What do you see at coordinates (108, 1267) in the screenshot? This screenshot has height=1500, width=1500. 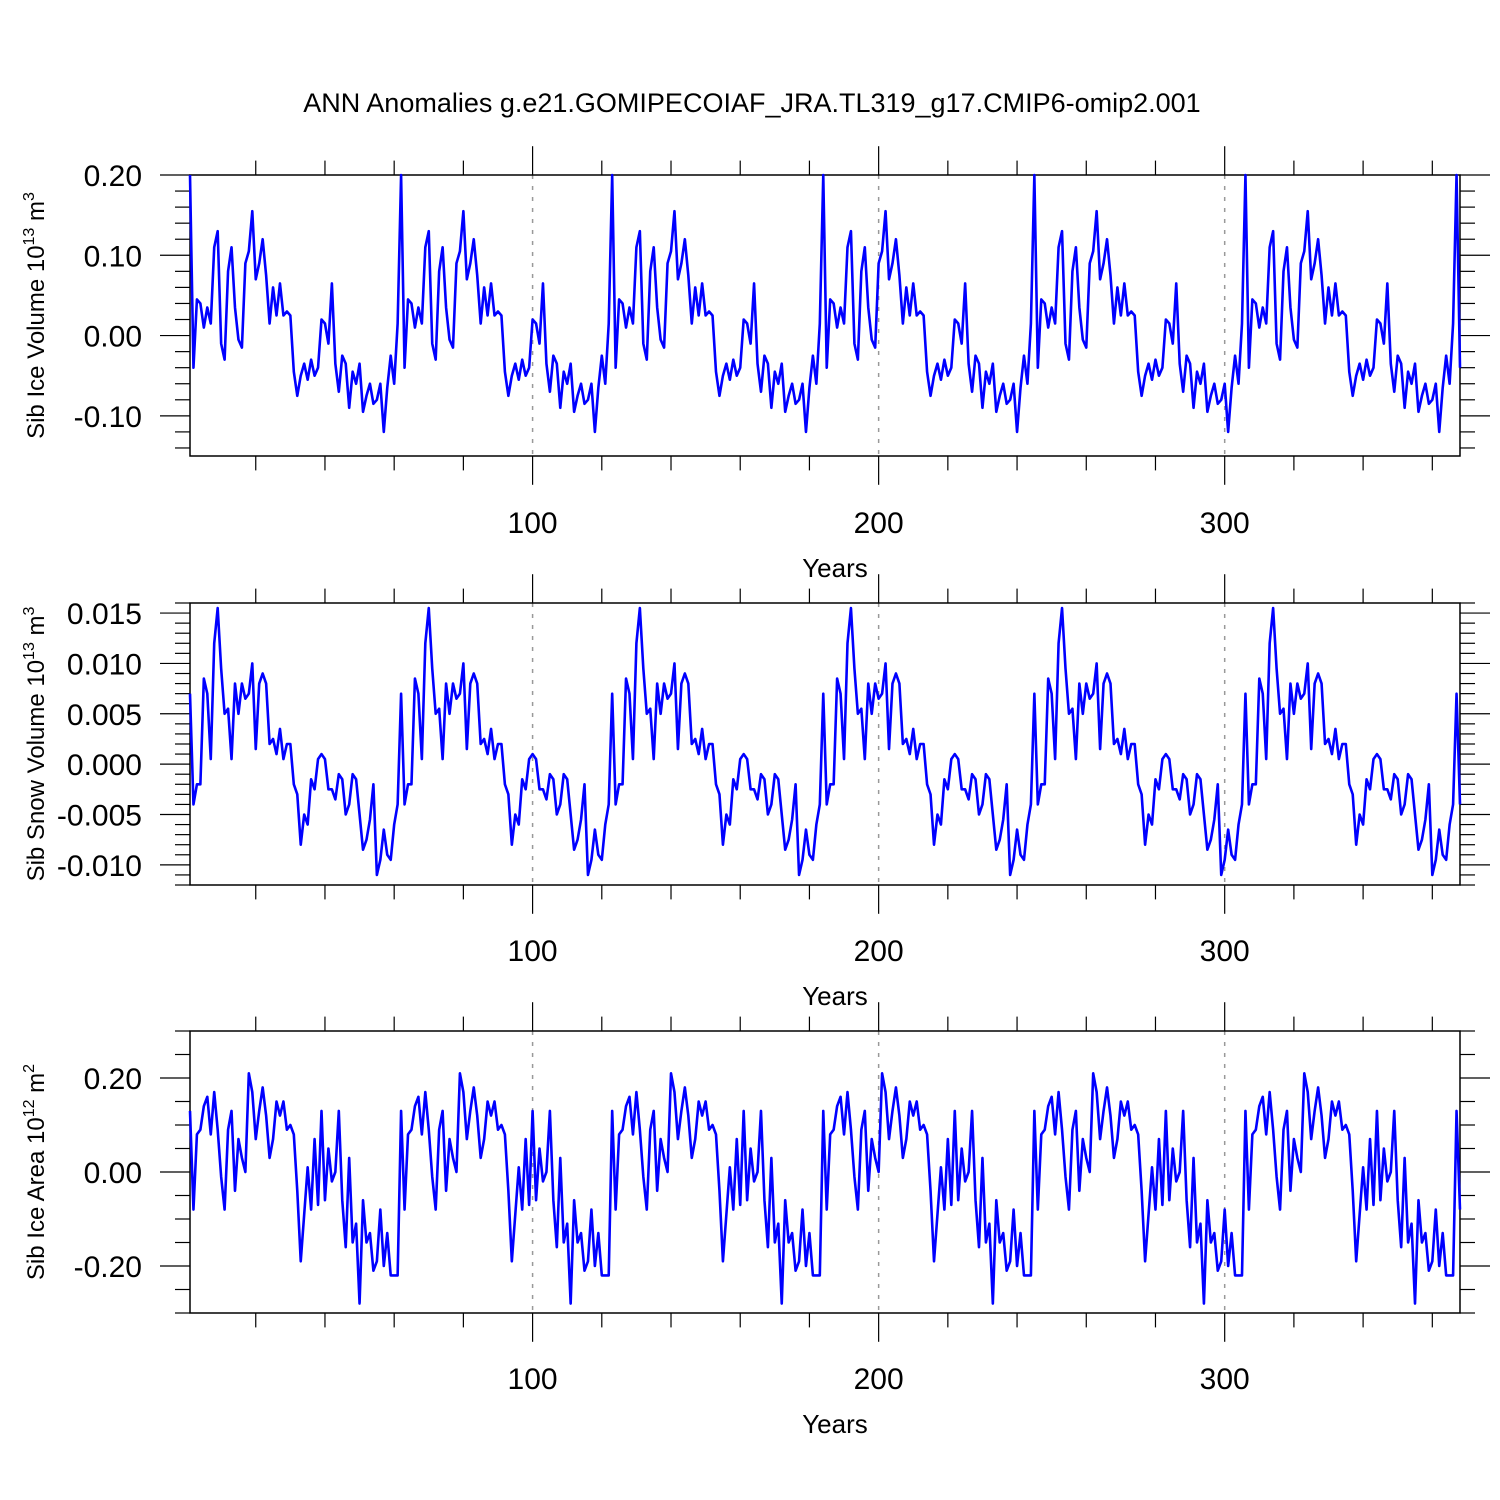 I see `y-tick-label: -0.20` at bounding box center [108, 1267].